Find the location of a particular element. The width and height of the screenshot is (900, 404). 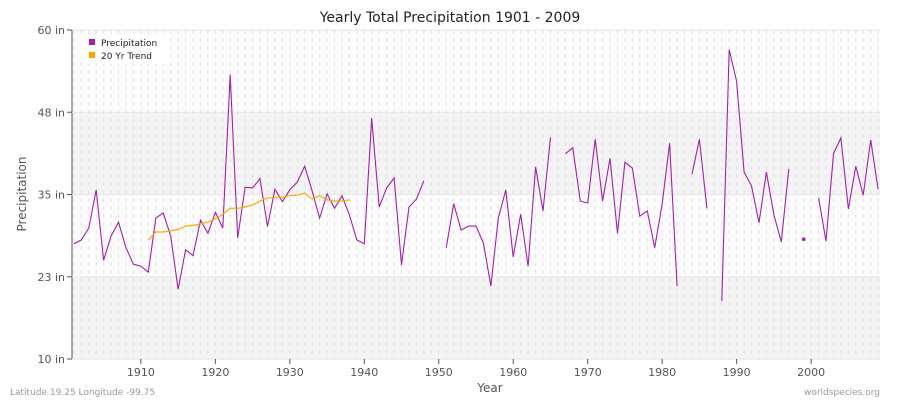

y-tick-label: 35 in is located at coordinates (51, 195).